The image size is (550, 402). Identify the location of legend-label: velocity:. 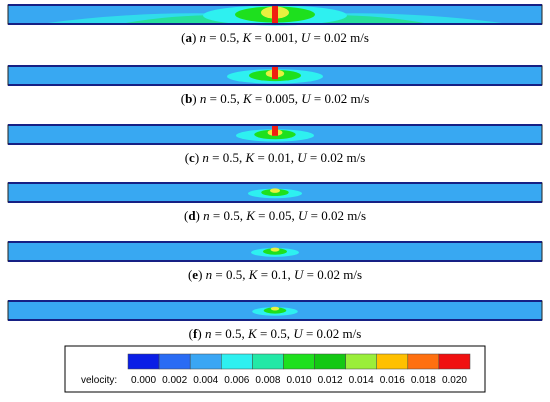
(99, 380).